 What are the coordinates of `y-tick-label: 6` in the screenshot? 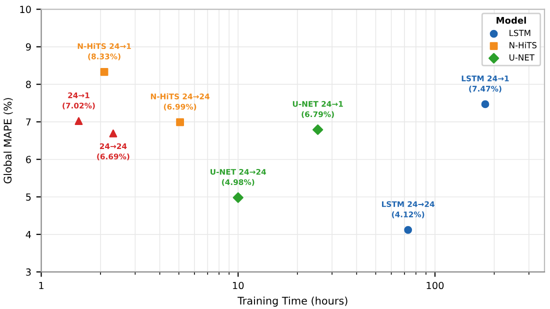 It's located at (28, 160).